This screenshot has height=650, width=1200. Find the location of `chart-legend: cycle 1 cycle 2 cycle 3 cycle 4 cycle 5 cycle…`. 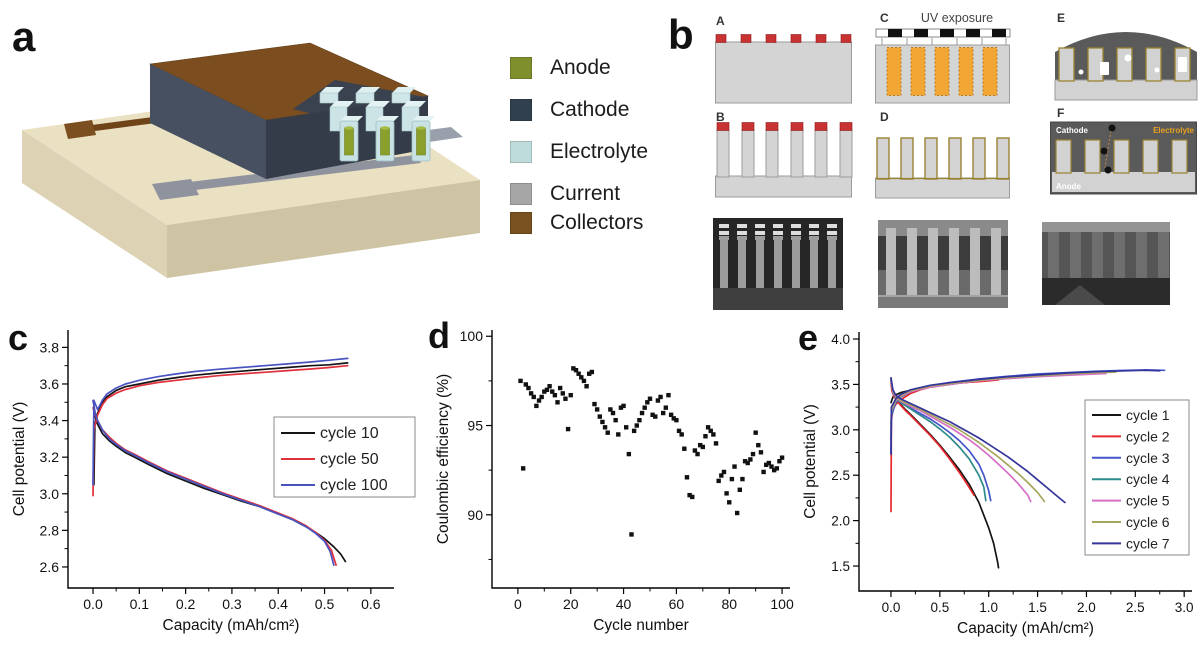

chart-legend: cycle 1 cycle 2 cycle 3 cycle 4 cycle 5 cycle… is located at coordinates (1137, 477).